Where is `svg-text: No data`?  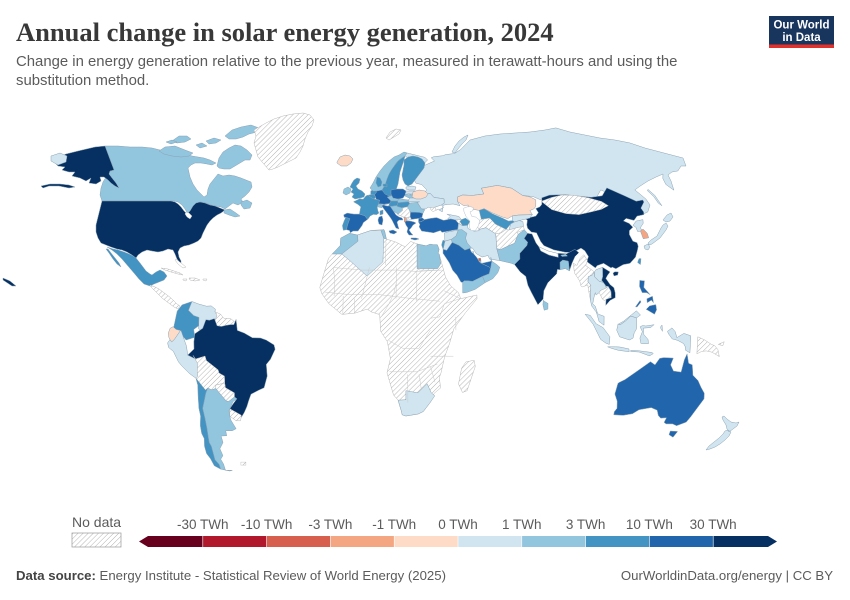
svg-text: No data is located at coordinates (96, 522).